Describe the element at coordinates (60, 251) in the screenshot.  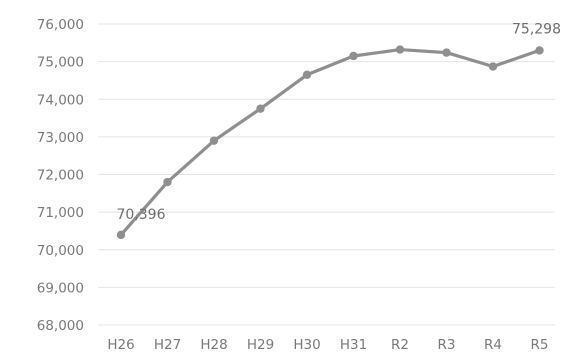
I see `y-tick-label: 70,000` at that location.